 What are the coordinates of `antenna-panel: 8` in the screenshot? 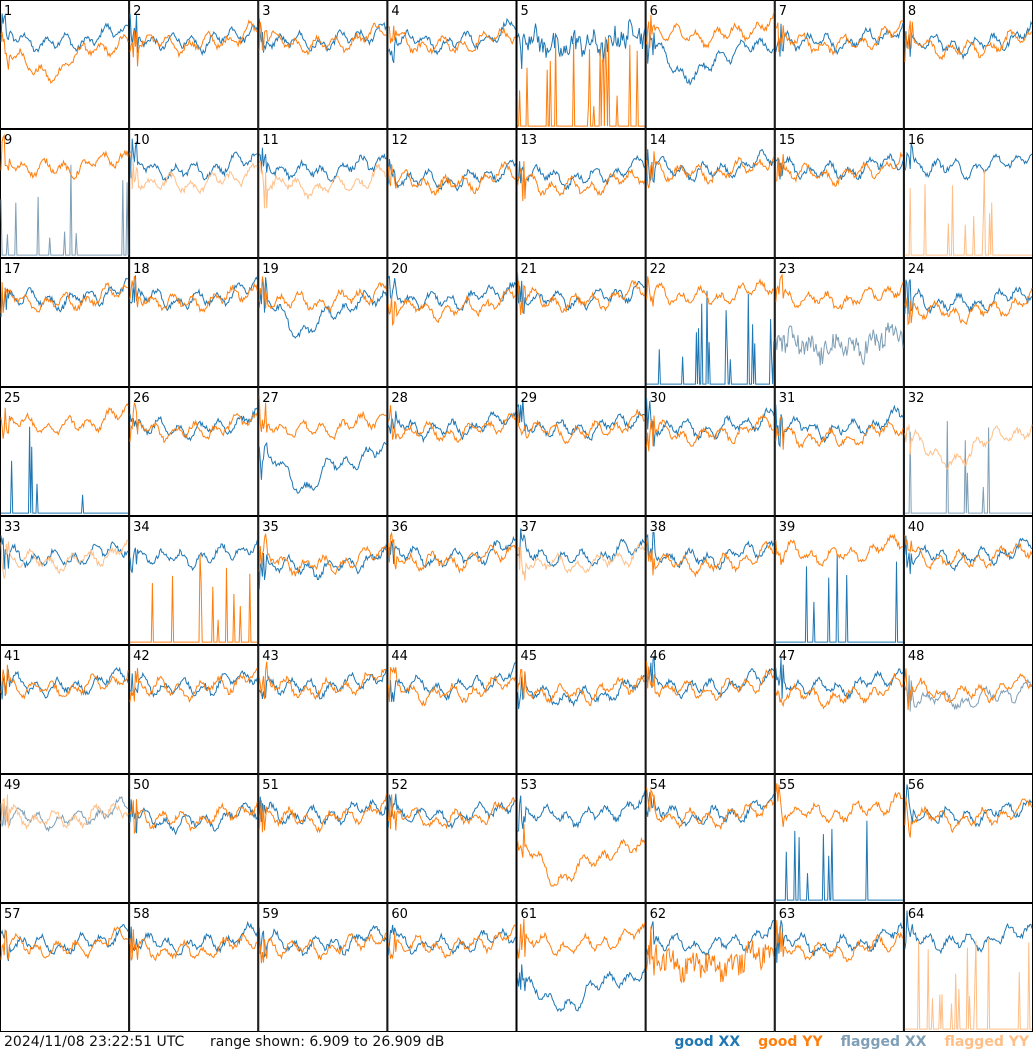 It's located at (968, 64).